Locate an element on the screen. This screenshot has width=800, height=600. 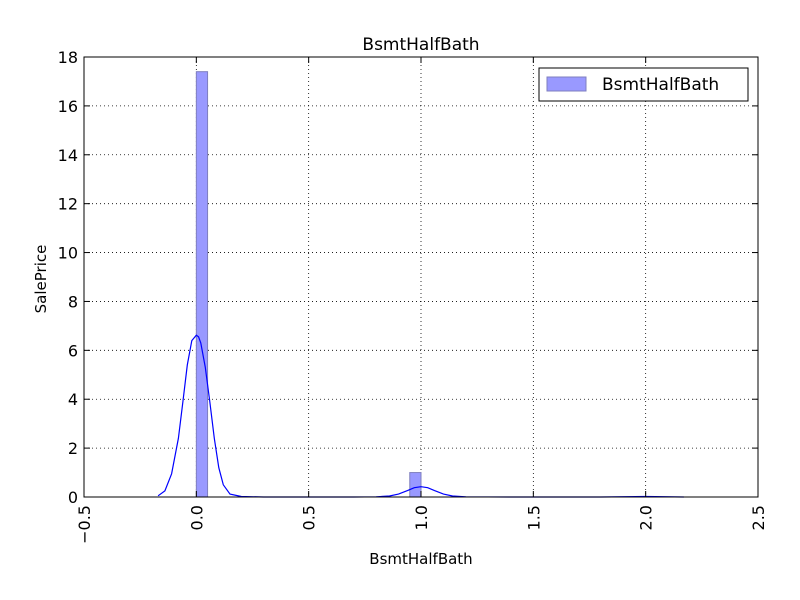
x-tick-label: 0.0 is located at coordinates (196, 517).